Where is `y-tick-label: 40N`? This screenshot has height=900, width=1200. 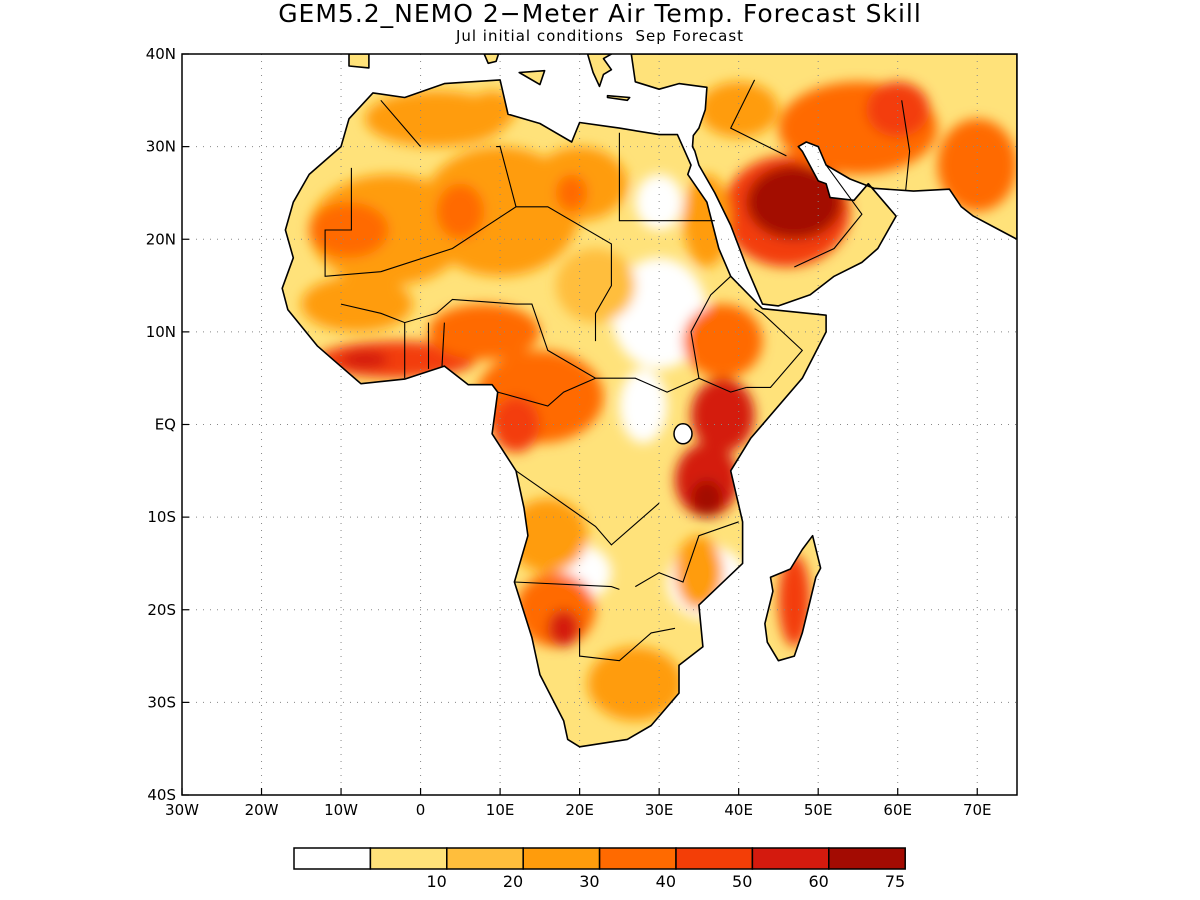 y-tick-label: 40N is located at coordinates (161, 54).